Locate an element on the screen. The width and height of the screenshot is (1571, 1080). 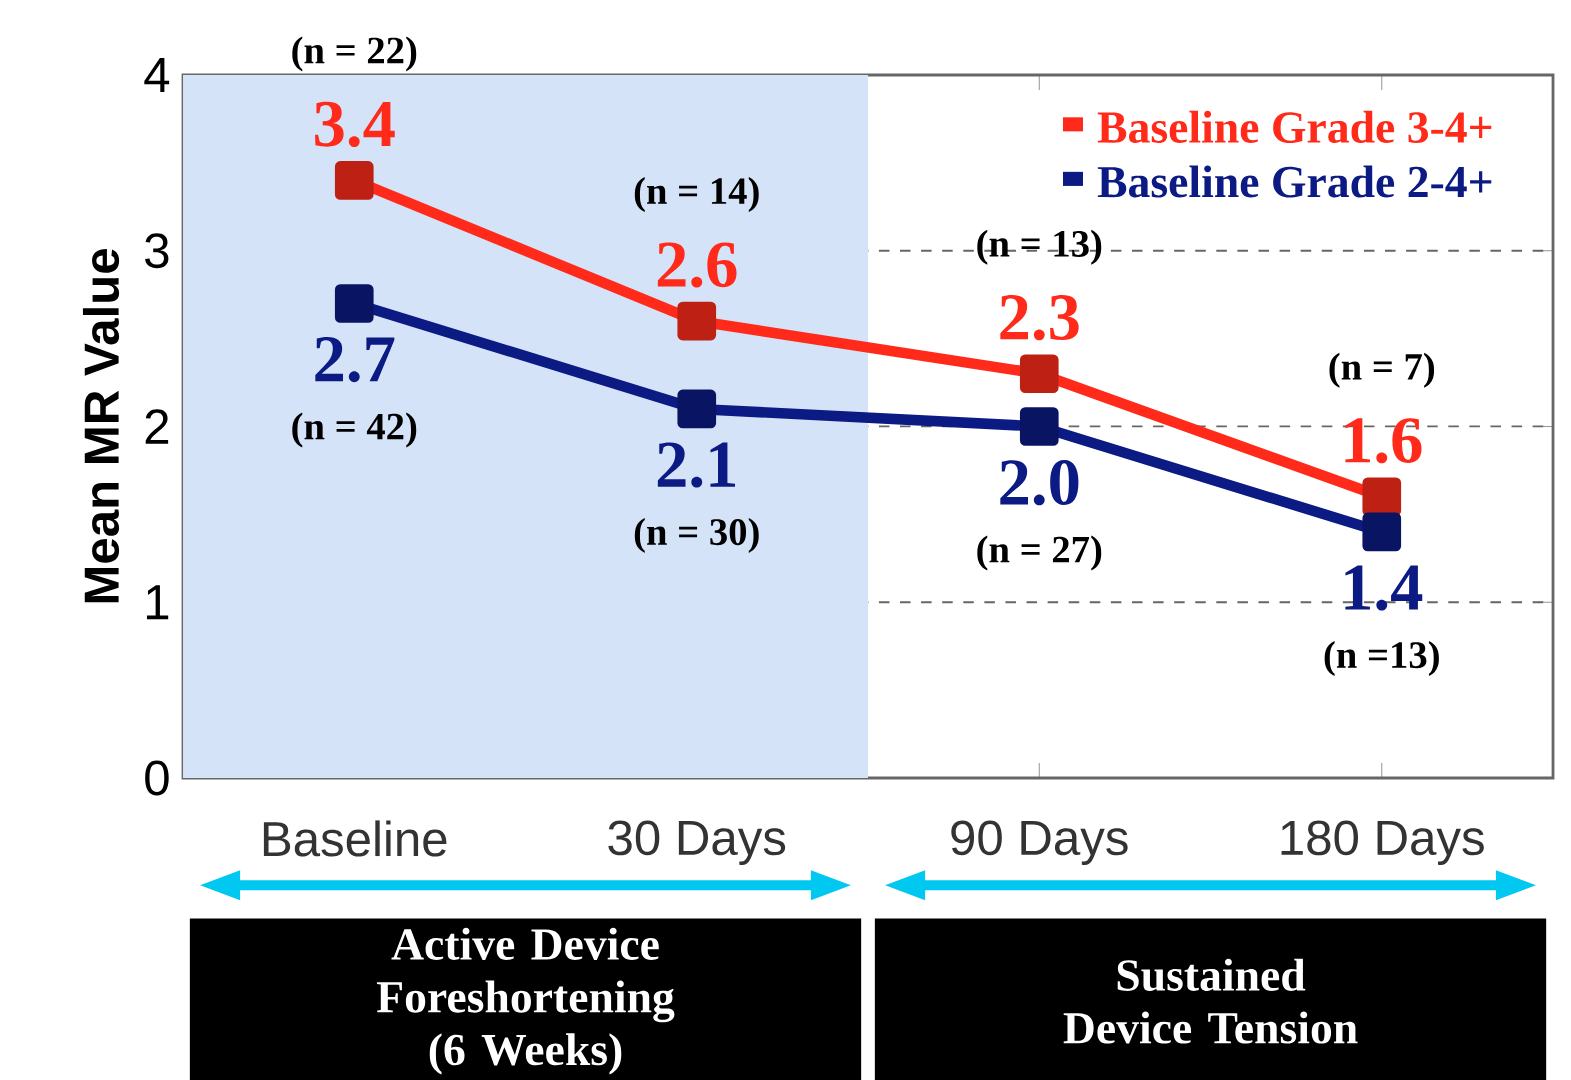
data-label: 3.4 is located at coordinates (355, 124).